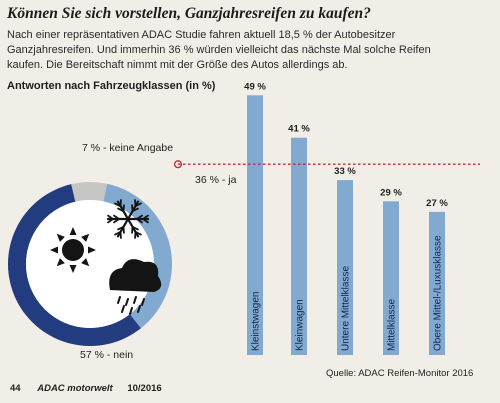 The image size is (500, 403). I want to click on issue-number: 10/2016, so click(144, 388).